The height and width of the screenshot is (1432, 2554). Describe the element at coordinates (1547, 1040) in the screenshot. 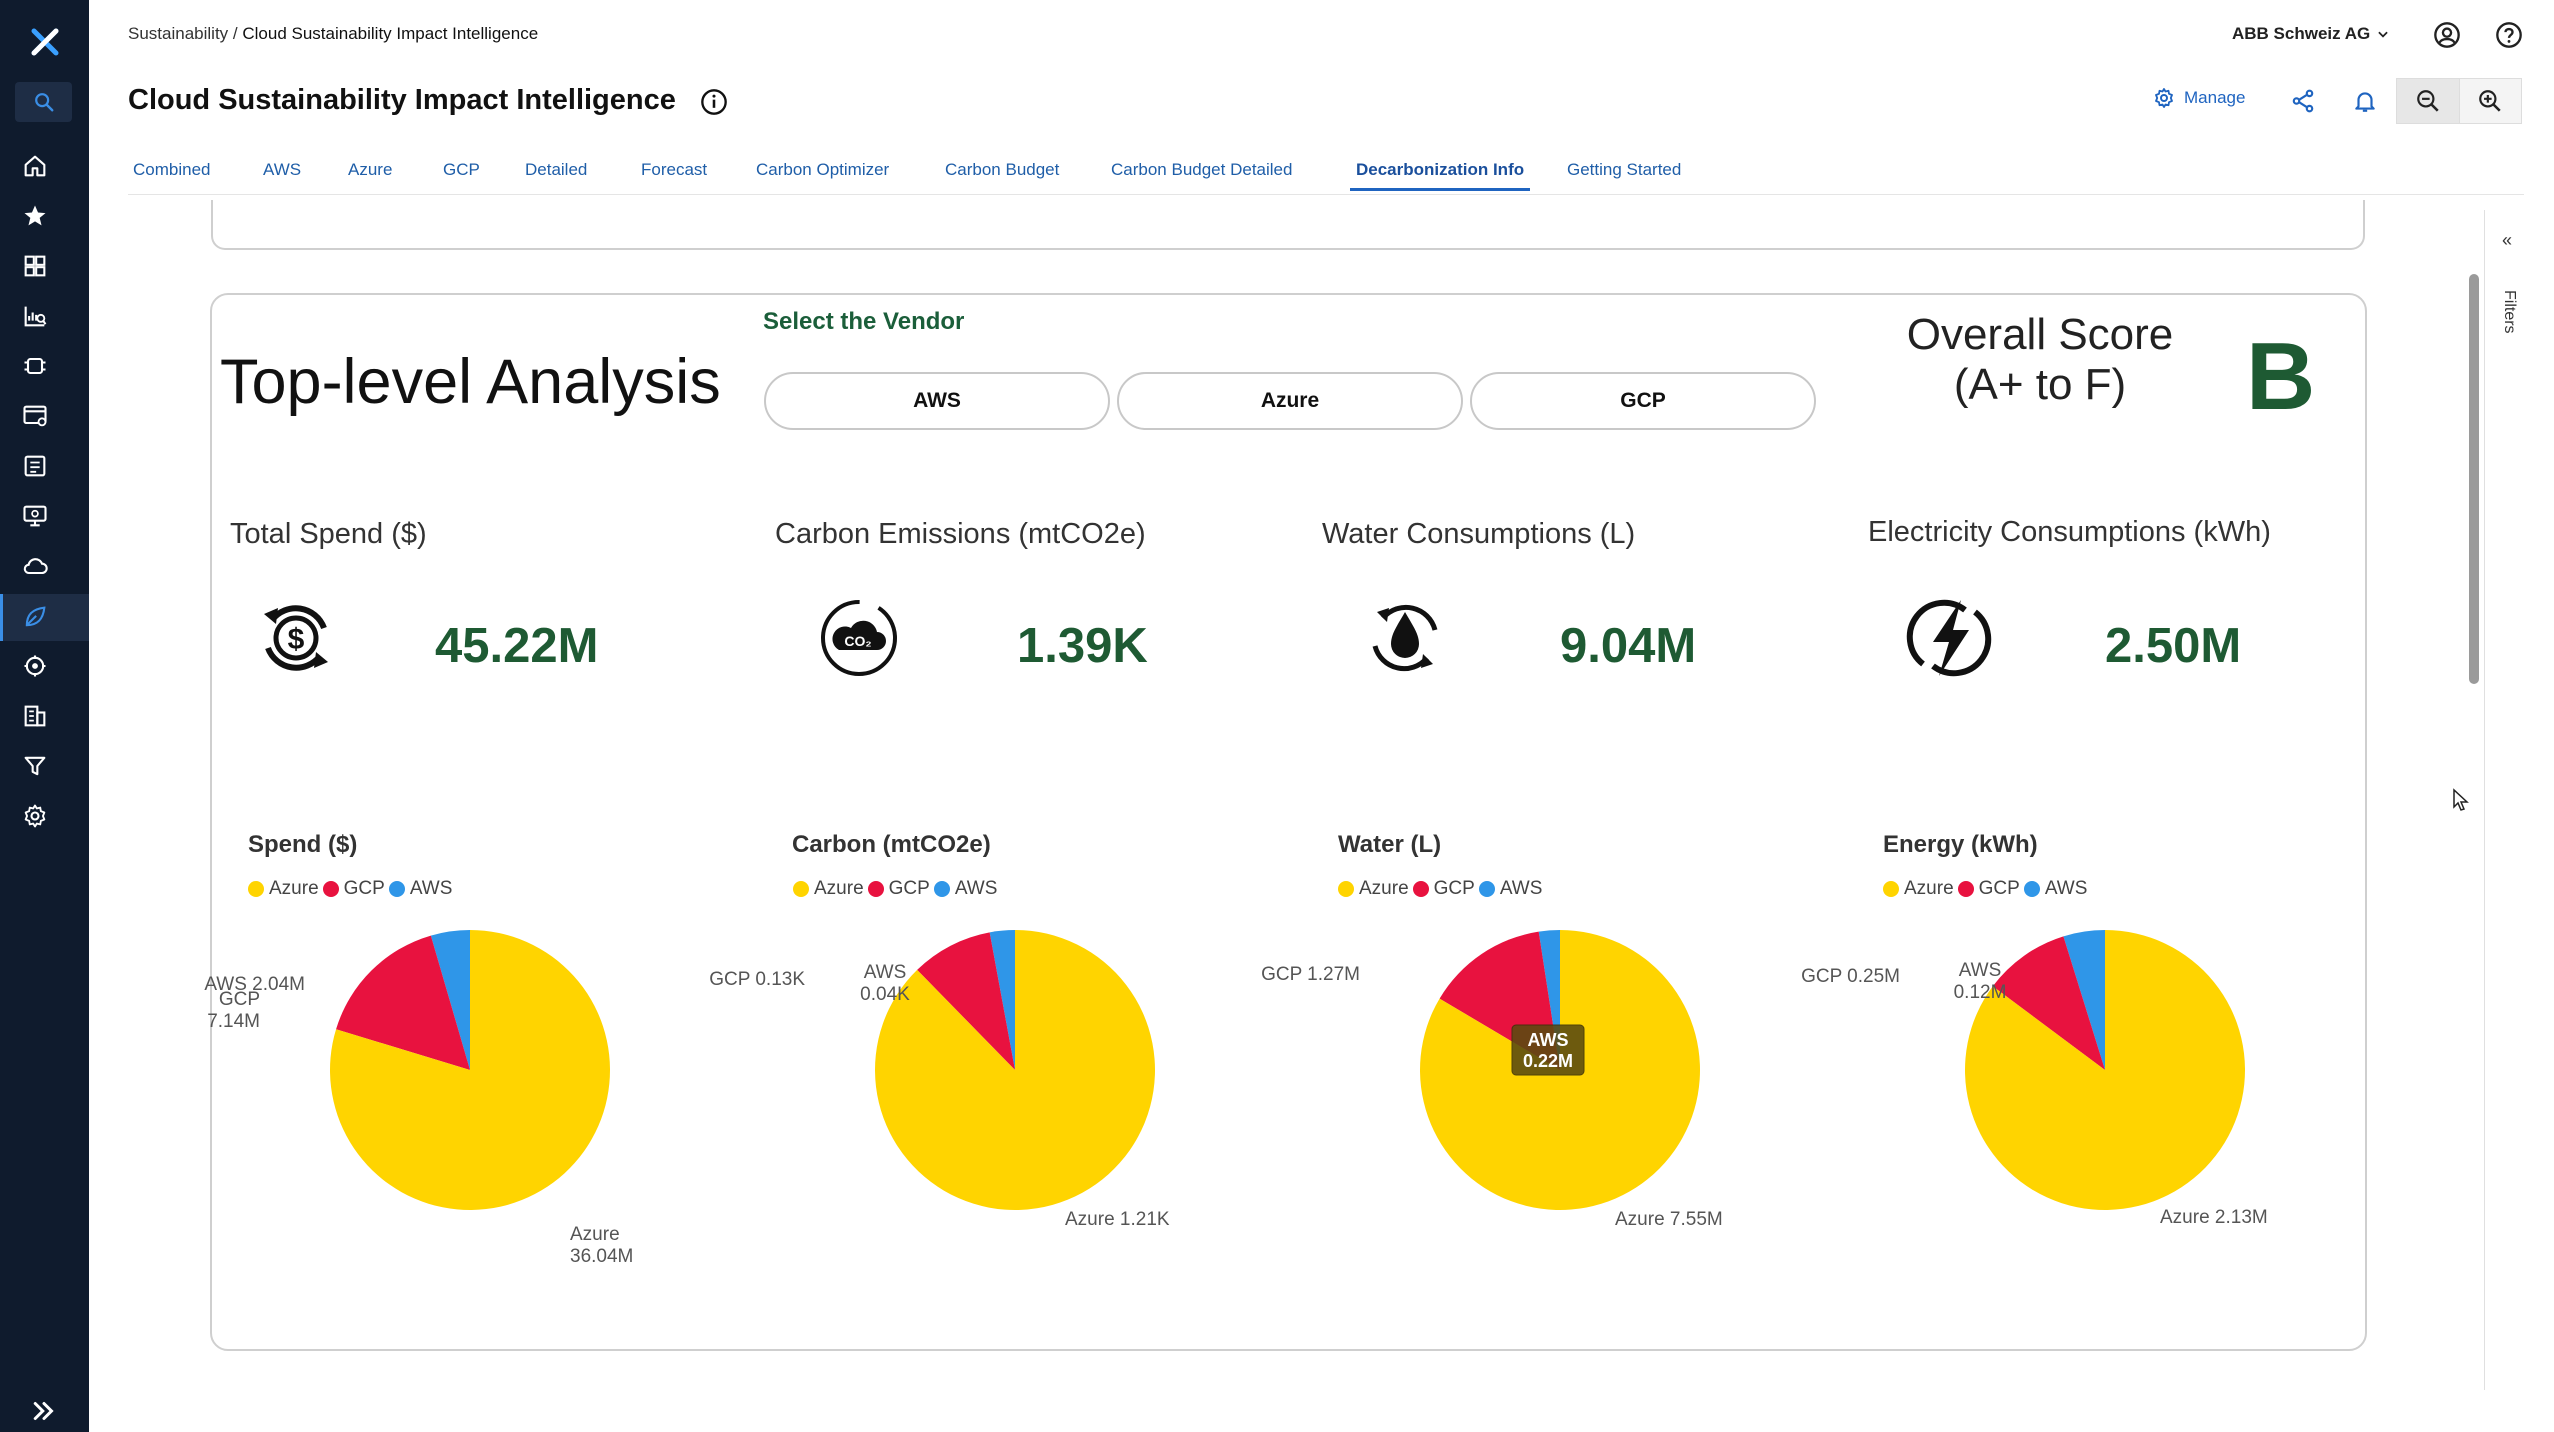

I see `svg-text: AWS` at that location.